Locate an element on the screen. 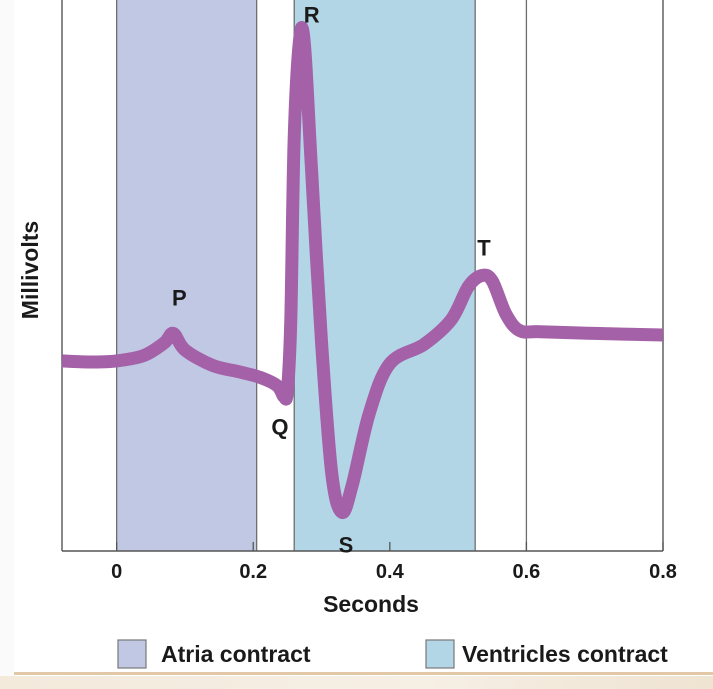  wave-label-s: S is located at coordinates (346, 544).